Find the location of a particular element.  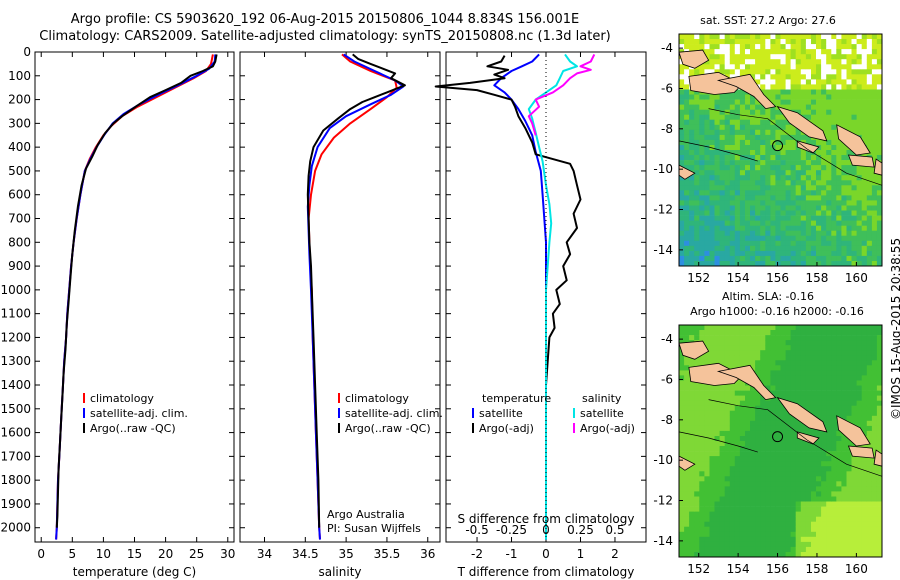

y-tick-label: 1100 is located at coordinates (15, 314).